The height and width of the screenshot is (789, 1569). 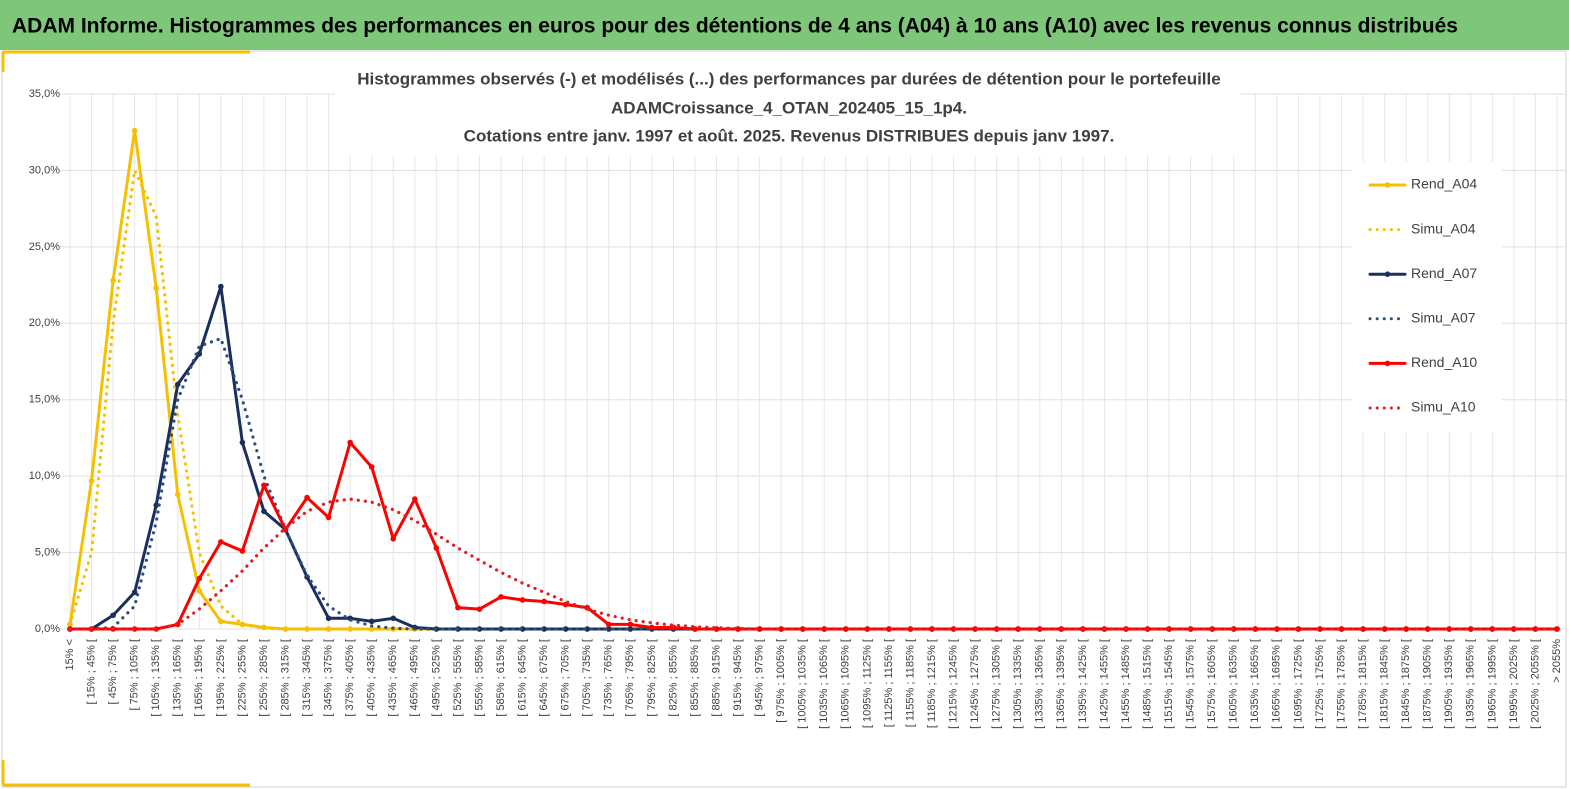 What do you see at coordinates (135, 675) in the screenshot?
I see `x-tick-label: [ 75% ; 105% [` at bounding box center [135, 675].